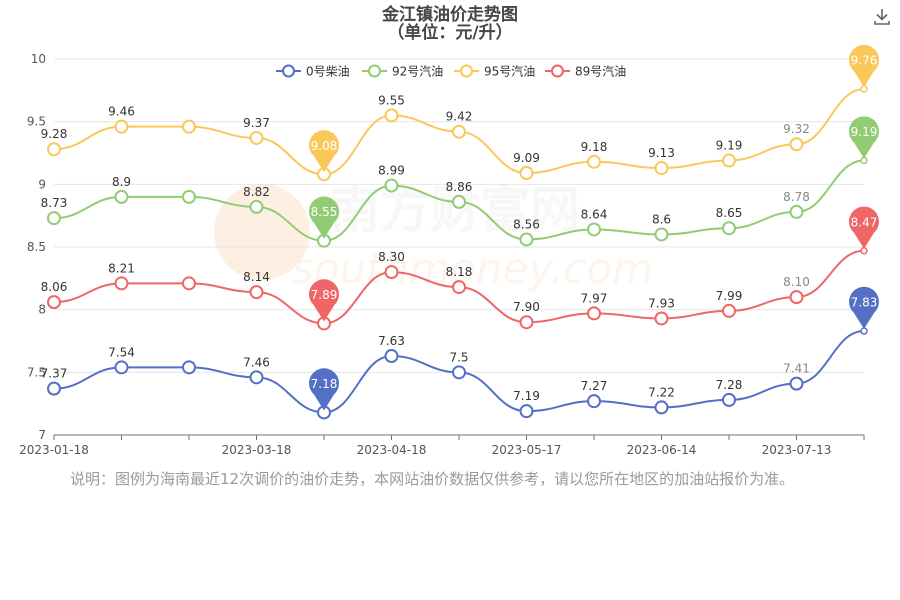 This screenshot has height=600, width=900. I want to click on data-label: 8.14, so click(256, 277).